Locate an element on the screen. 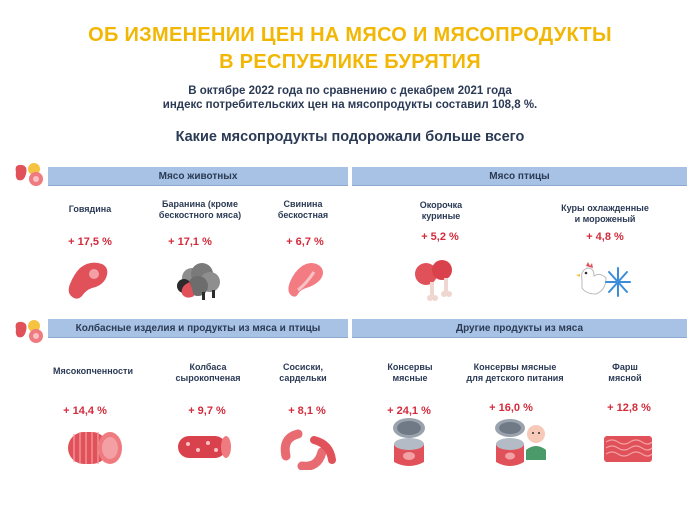  chicken-leg-icon is located at coordinates (433, 280).